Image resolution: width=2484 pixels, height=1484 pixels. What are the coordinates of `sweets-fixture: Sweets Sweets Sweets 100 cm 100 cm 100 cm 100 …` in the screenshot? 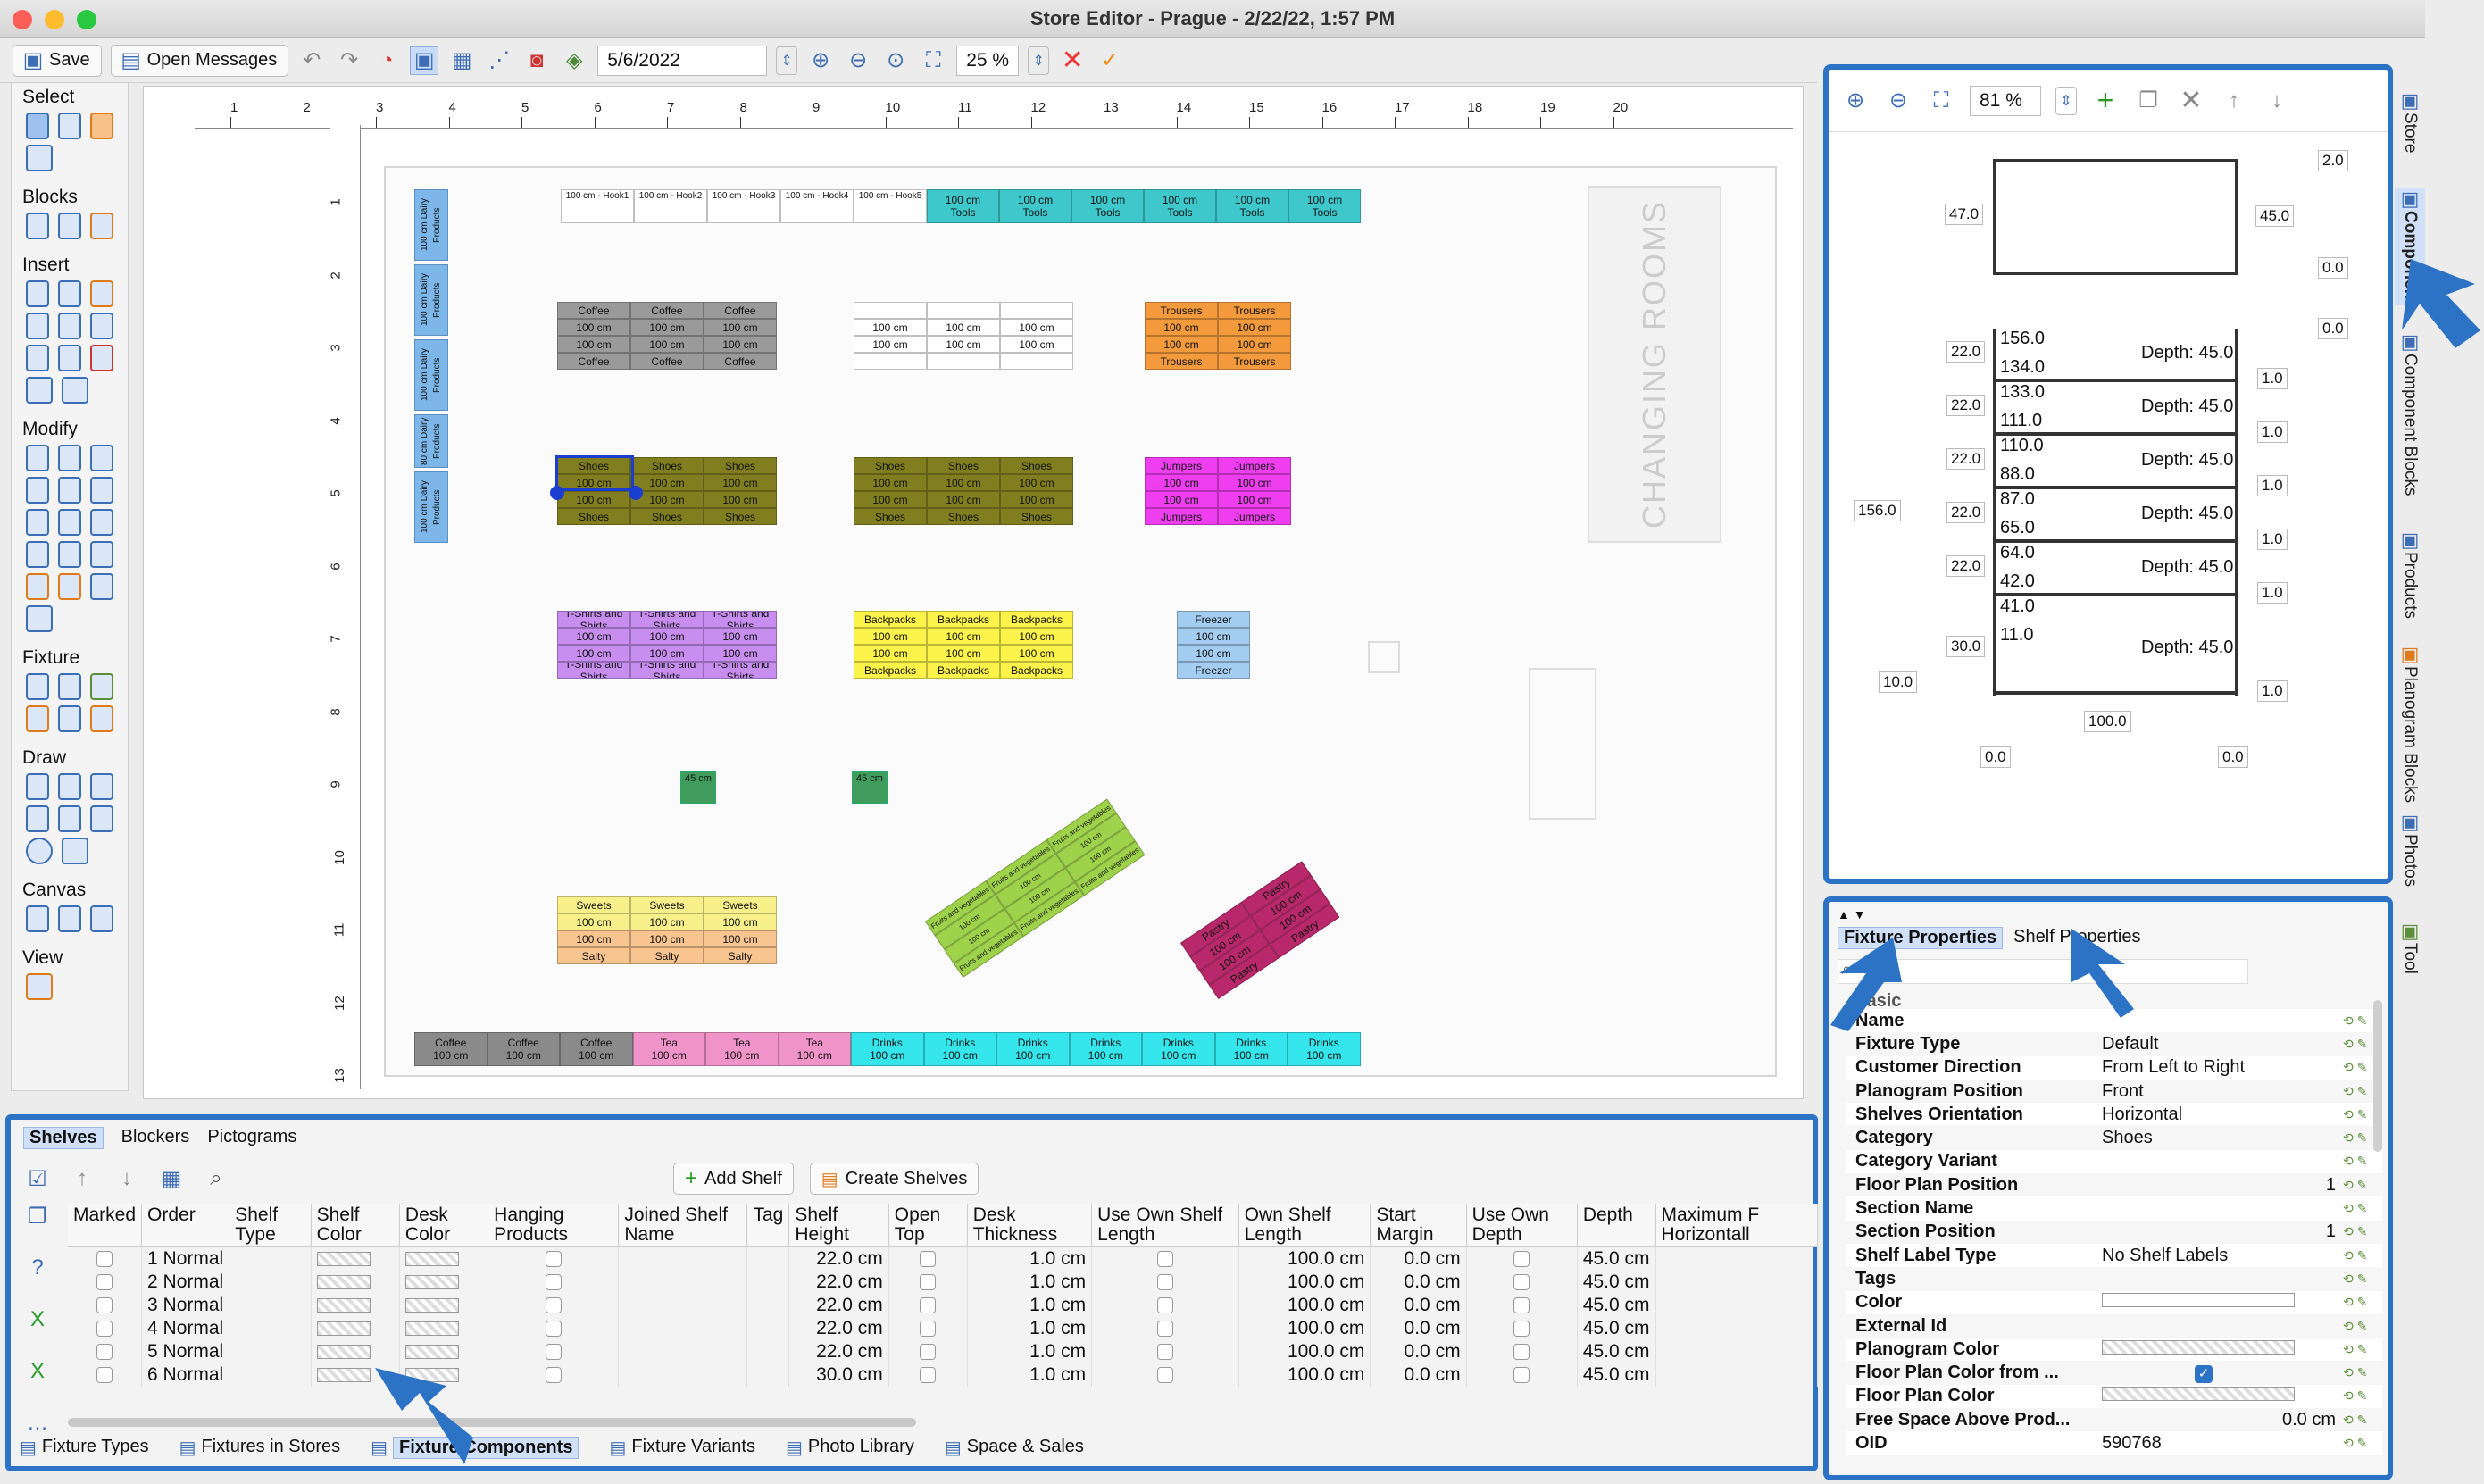 It's located at (667, 930).